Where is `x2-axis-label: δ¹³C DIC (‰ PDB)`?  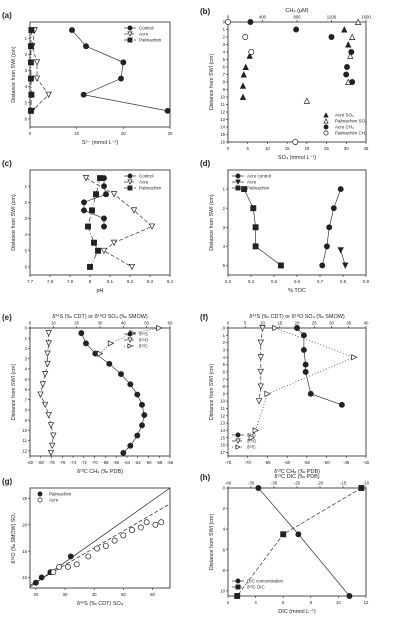
x2-axis-label: δ¹³C DIC (‰ PDB) is located at coordinates (296, 477).